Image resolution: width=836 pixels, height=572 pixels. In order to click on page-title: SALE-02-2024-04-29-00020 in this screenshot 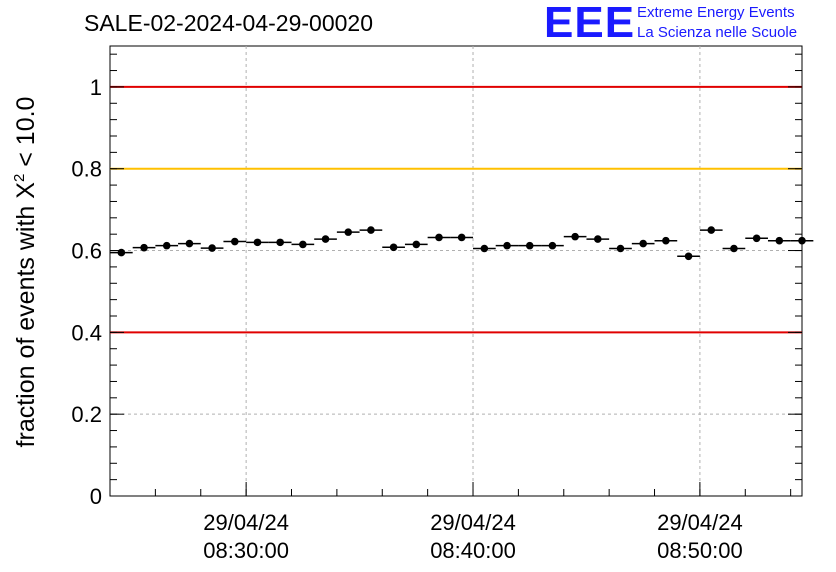, I will do `click(228, 23)`.